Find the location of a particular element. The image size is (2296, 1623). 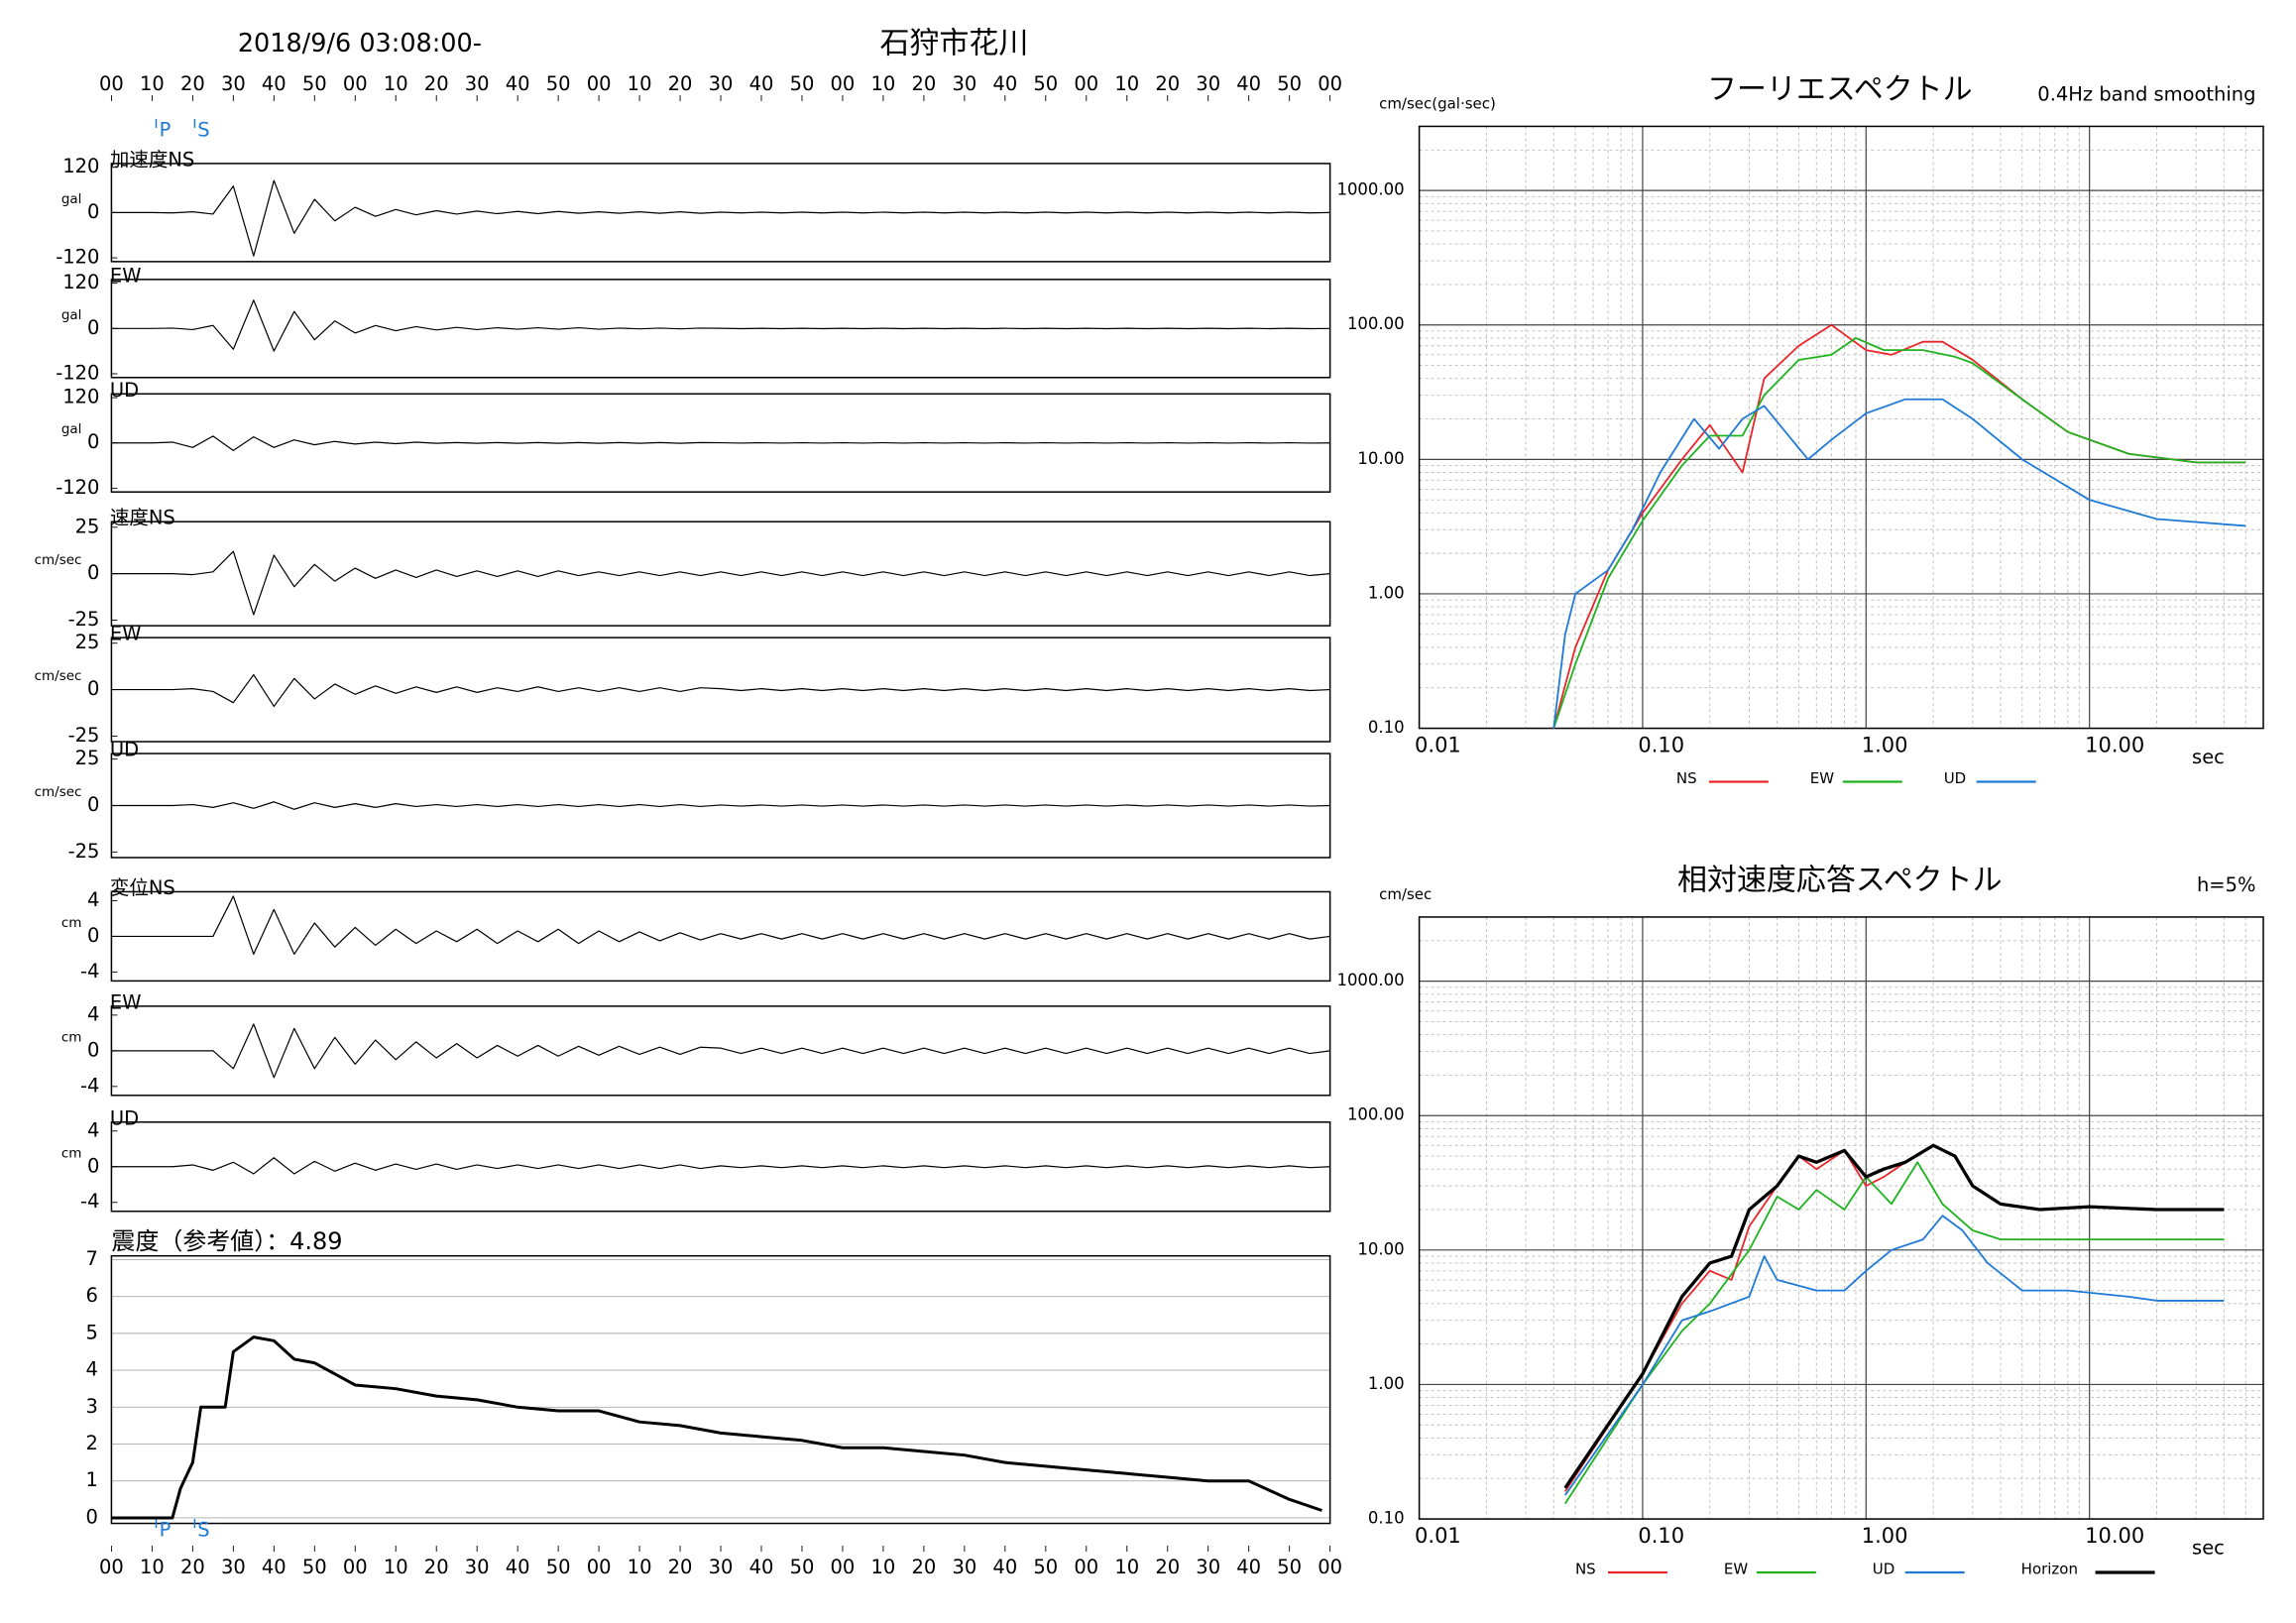

y-axis-label: cm/sec is located at coordinates (1405, 894).